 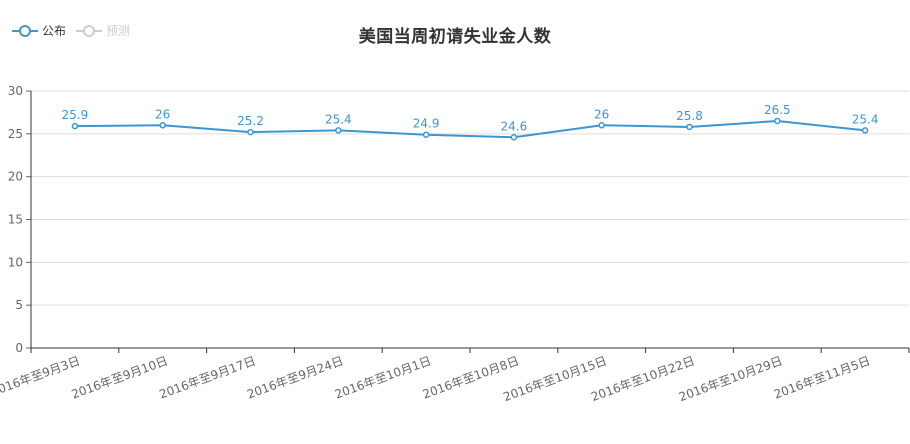 I want to click on legend-item-published: 公布, so click(x=39, y=30).